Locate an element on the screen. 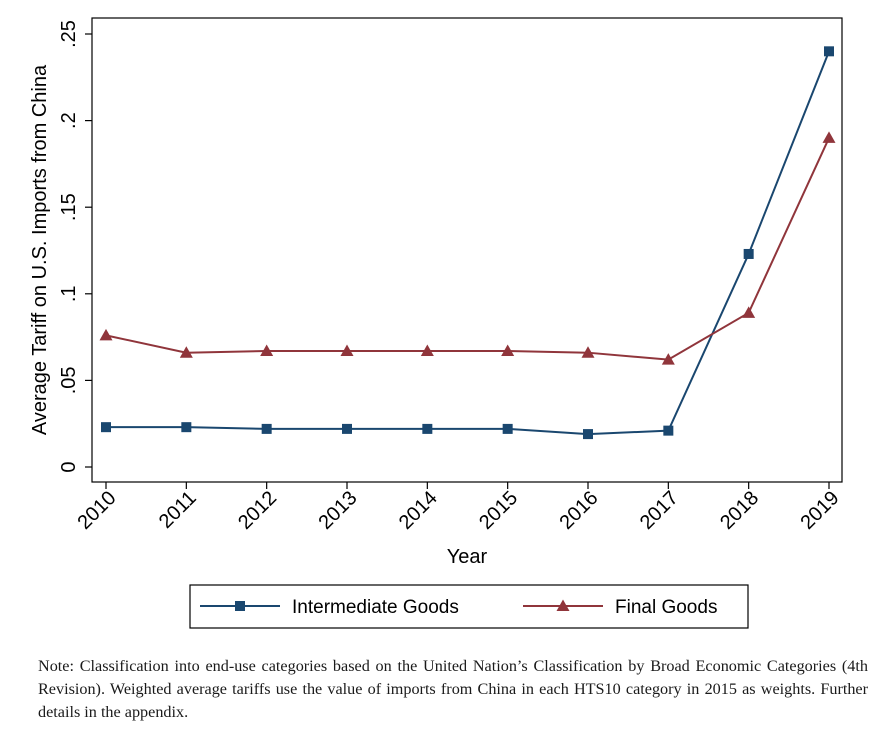 The image size is (881, 737). x-tick-label: 2013 is located at coordinates (337, 510).